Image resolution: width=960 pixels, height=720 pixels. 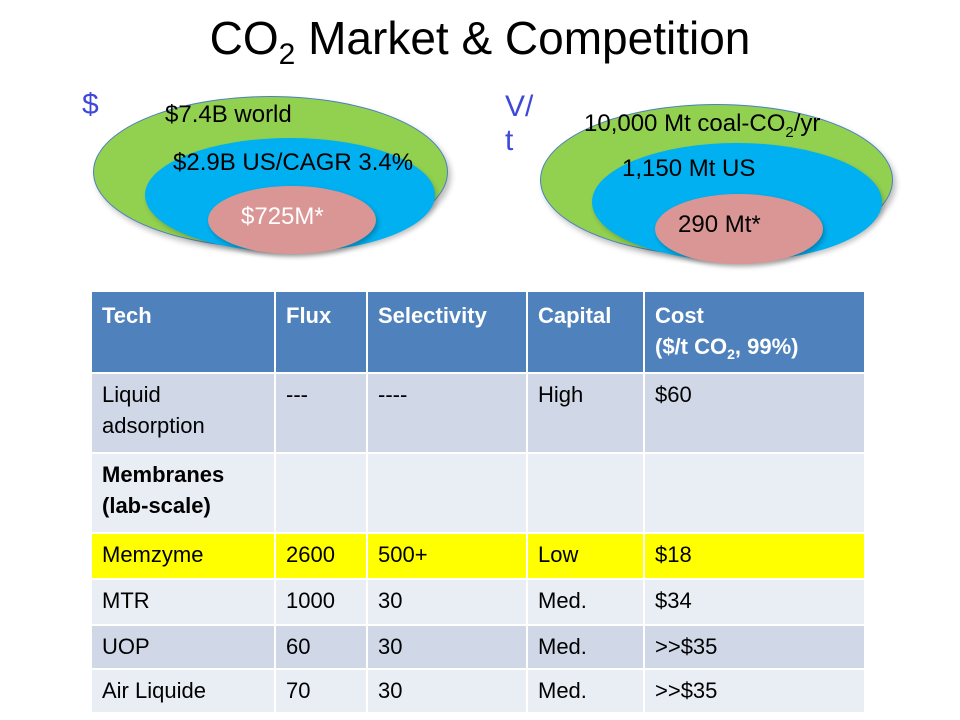 What do you see at coordinates (585, 413) in the screenshot?
I see `cell-capital: High` at bounding box center [585, 413].